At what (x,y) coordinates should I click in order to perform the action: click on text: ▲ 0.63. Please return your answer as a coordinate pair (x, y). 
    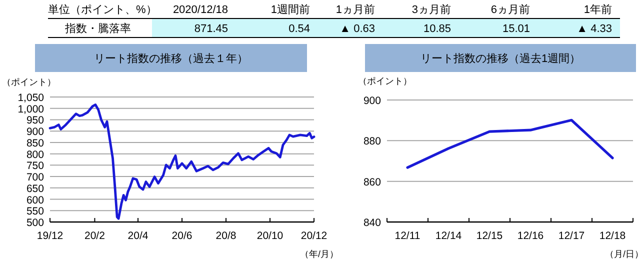
    Looking at the image, I should click on (357, 29).